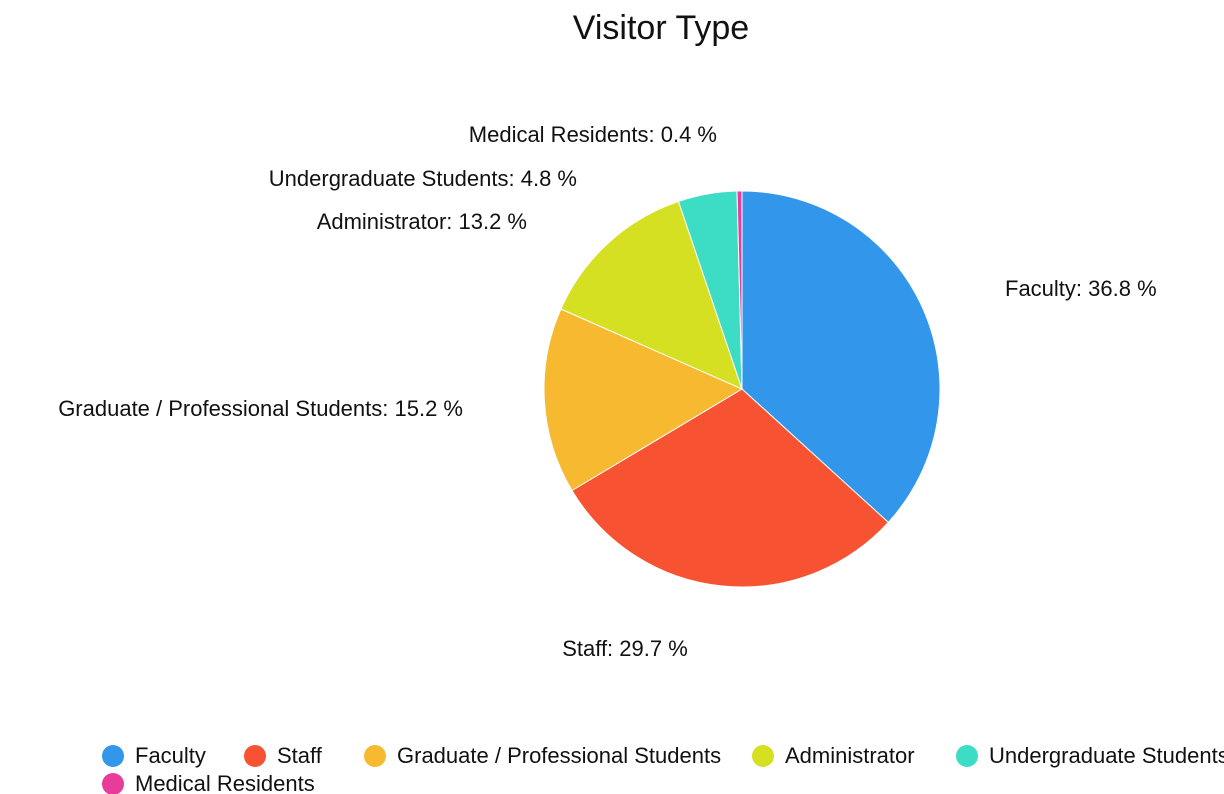  What do you see at coordinates (850, 755) in the screenshot?
I see `legend-label: Administrator` at bounding box center [850, 755].